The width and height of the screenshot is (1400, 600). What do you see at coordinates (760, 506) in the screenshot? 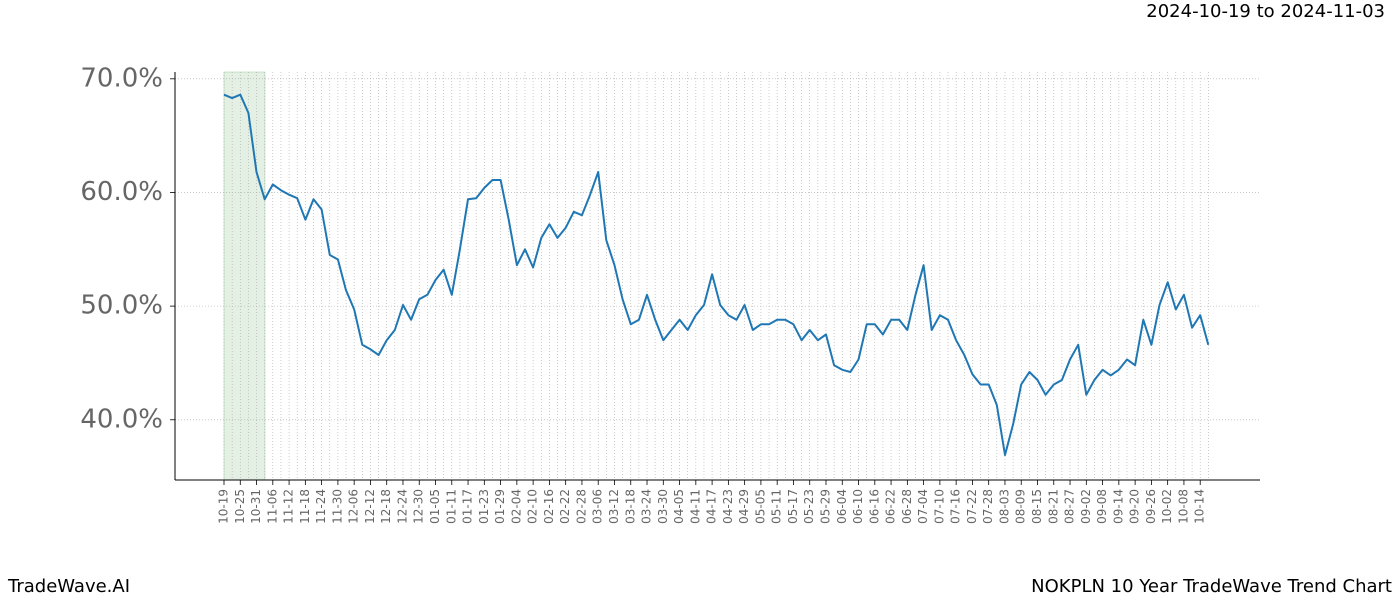
I see `x-tick-label: 05-05` at bounding box center [760, 506].